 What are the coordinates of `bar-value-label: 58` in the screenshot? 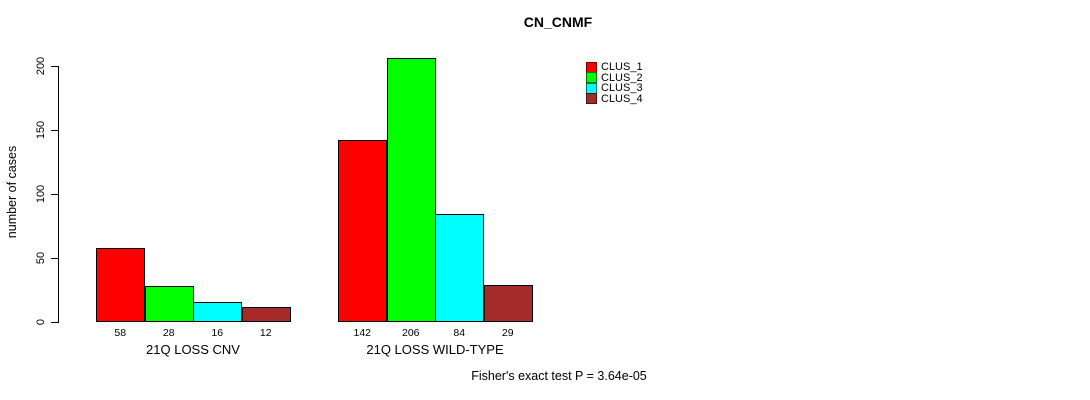 It's located at (120, 333).